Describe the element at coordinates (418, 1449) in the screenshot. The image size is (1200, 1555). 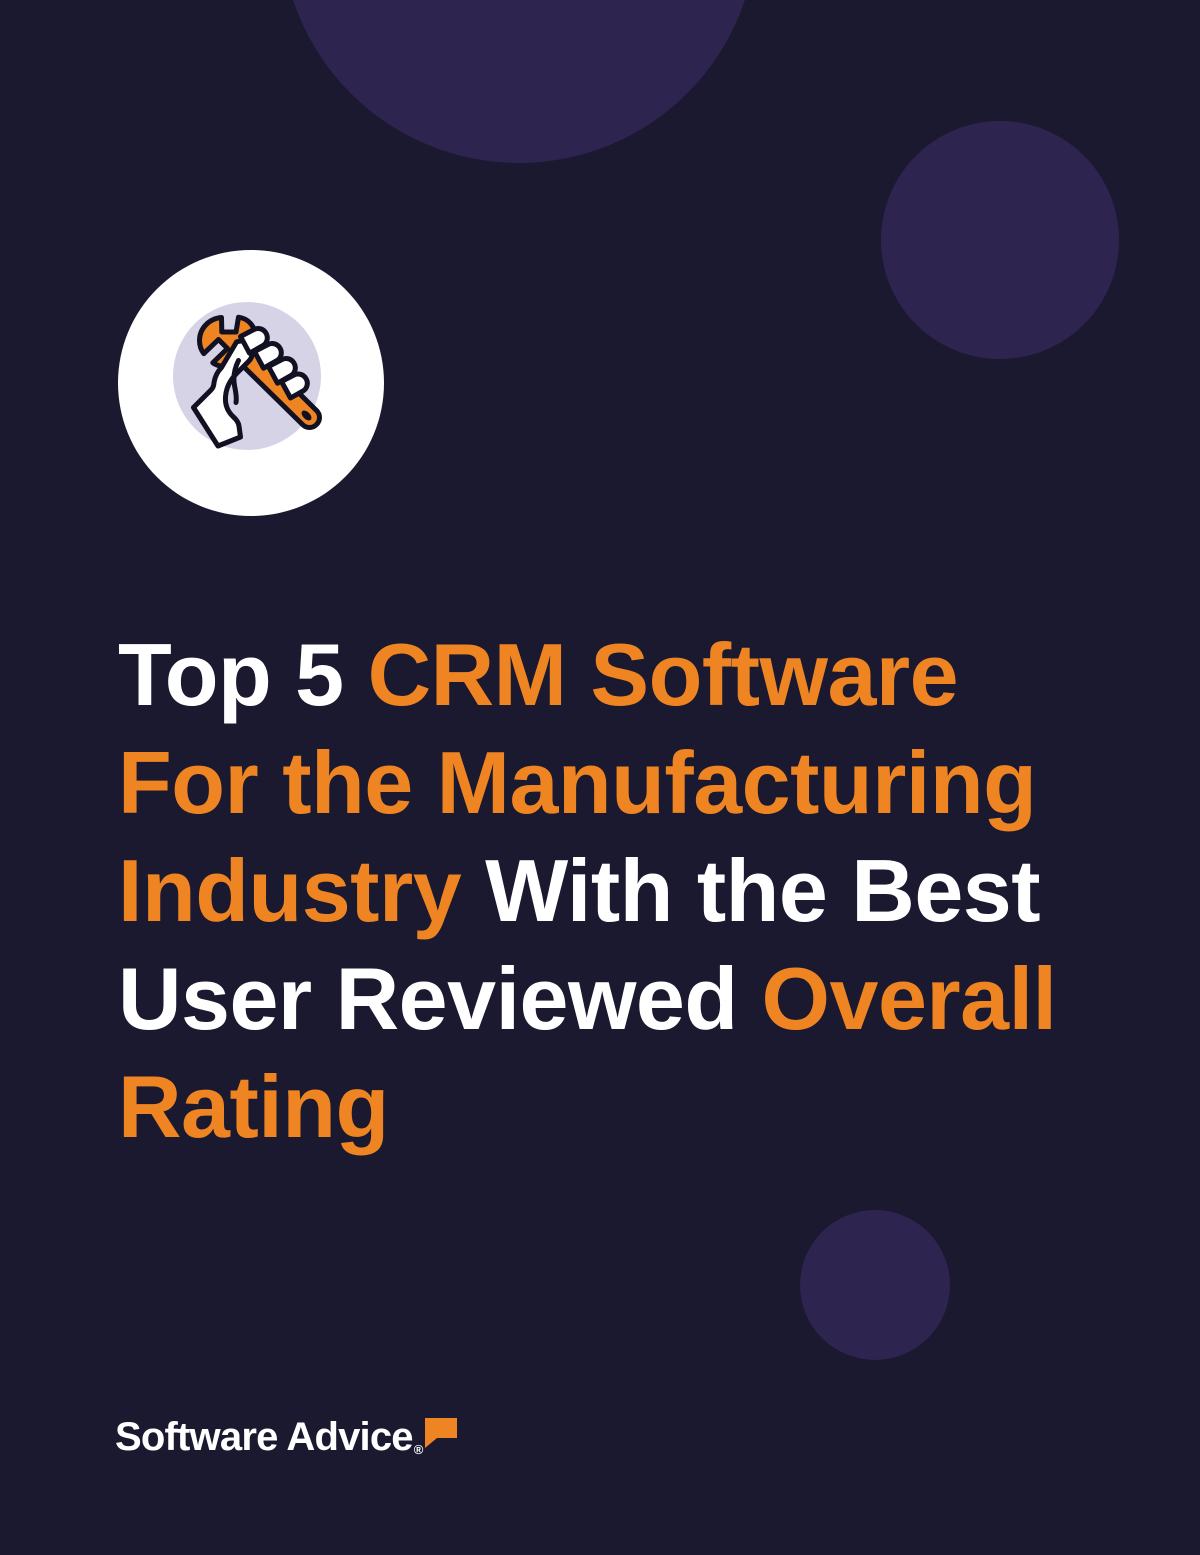
I see `registered-trademark-symbol: ®` at that location.